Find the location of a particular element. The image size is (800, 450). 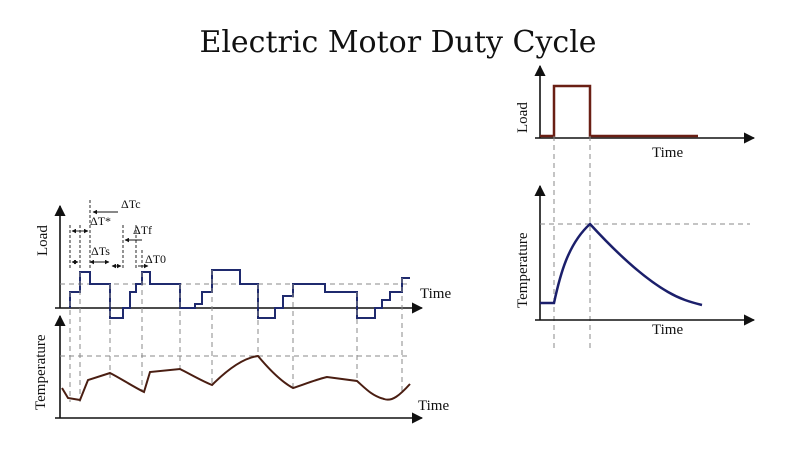

right-temperature-curve is located at coordinates (621, 264).